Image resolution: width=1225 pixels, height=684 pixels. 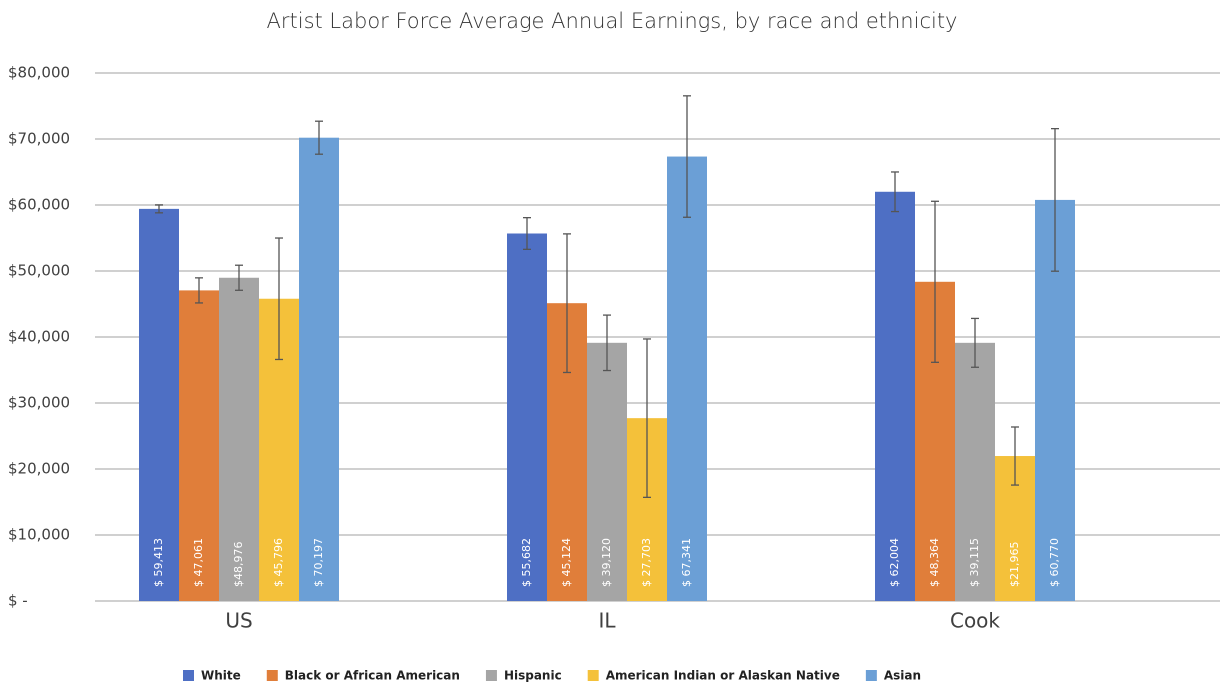 I want to click on legend-label: Asian, so click(x=902, y=676).